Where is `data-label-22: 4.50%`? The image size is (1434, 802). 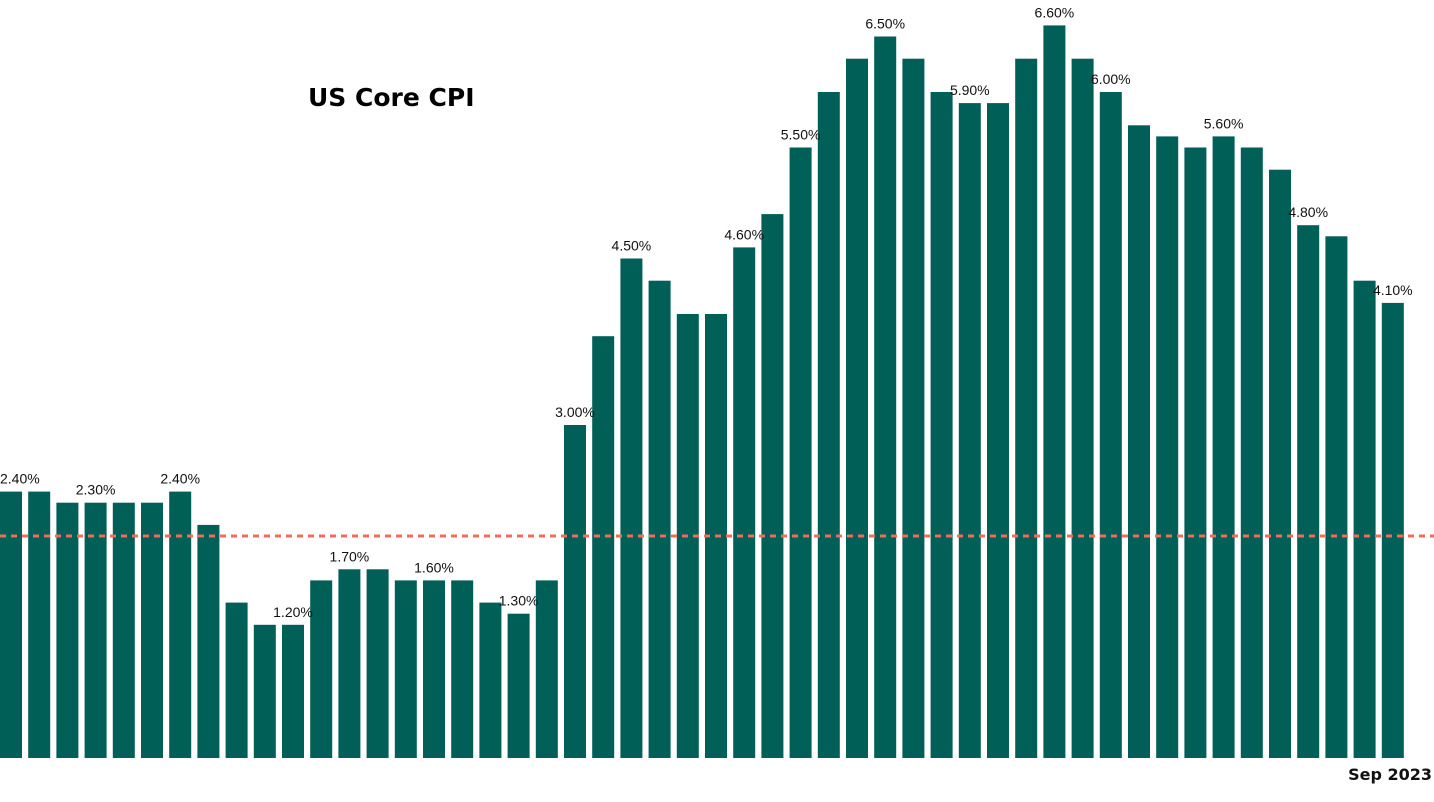 data-label-22: 4.50% is located at coordinates (632, 246).